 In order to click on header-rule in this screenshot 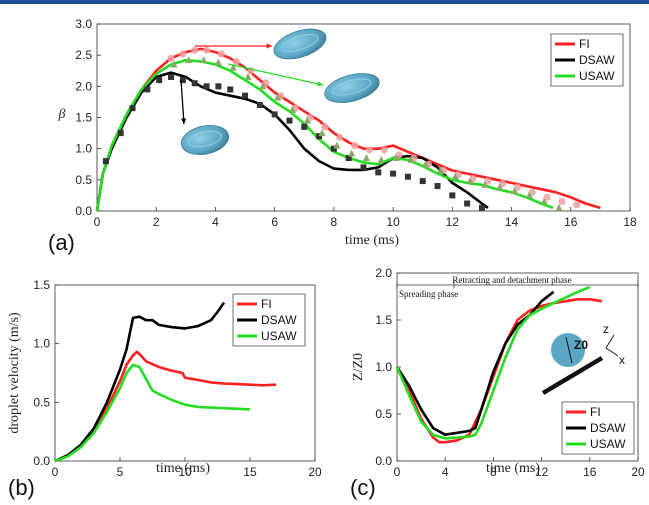, I will do `click(324, 2)`.